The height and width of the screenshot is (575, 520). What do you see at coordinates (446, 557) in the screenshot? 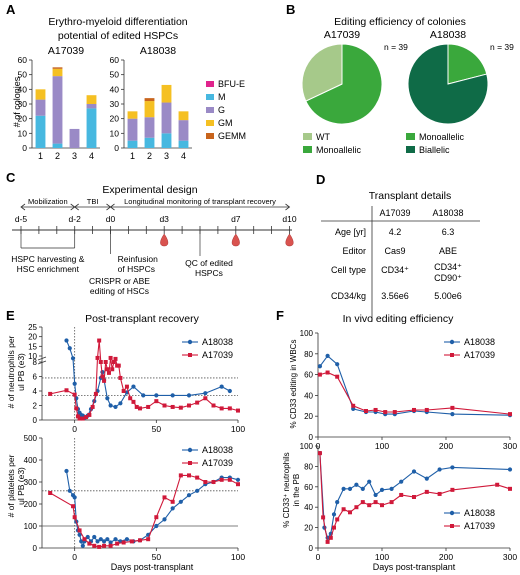
I see `x-tick-label: 200` at bounding box center [446, 557].